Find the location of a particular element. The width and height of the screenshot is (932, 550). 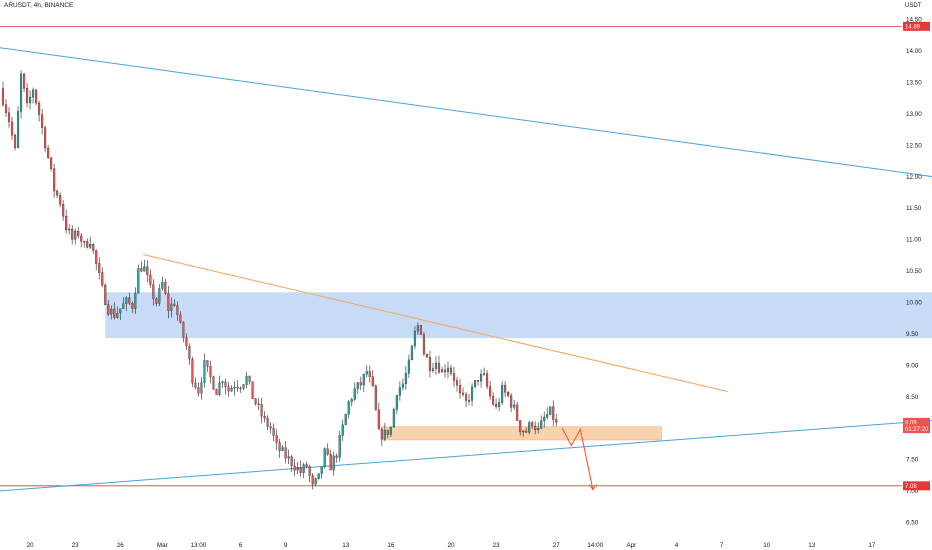

x-tick-label-14: 4 is located at coordinates (677, 545).